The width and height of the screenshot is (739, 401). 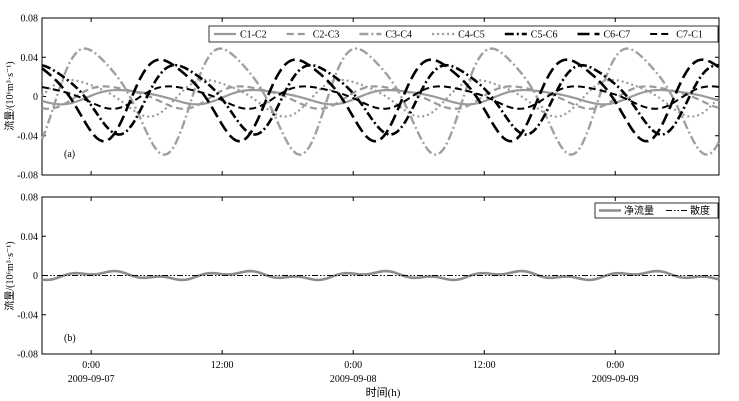 What do you see at coordinates (380, 275) in the screenshot?
I see `panel-b-series` at bounding box center [380, 275].